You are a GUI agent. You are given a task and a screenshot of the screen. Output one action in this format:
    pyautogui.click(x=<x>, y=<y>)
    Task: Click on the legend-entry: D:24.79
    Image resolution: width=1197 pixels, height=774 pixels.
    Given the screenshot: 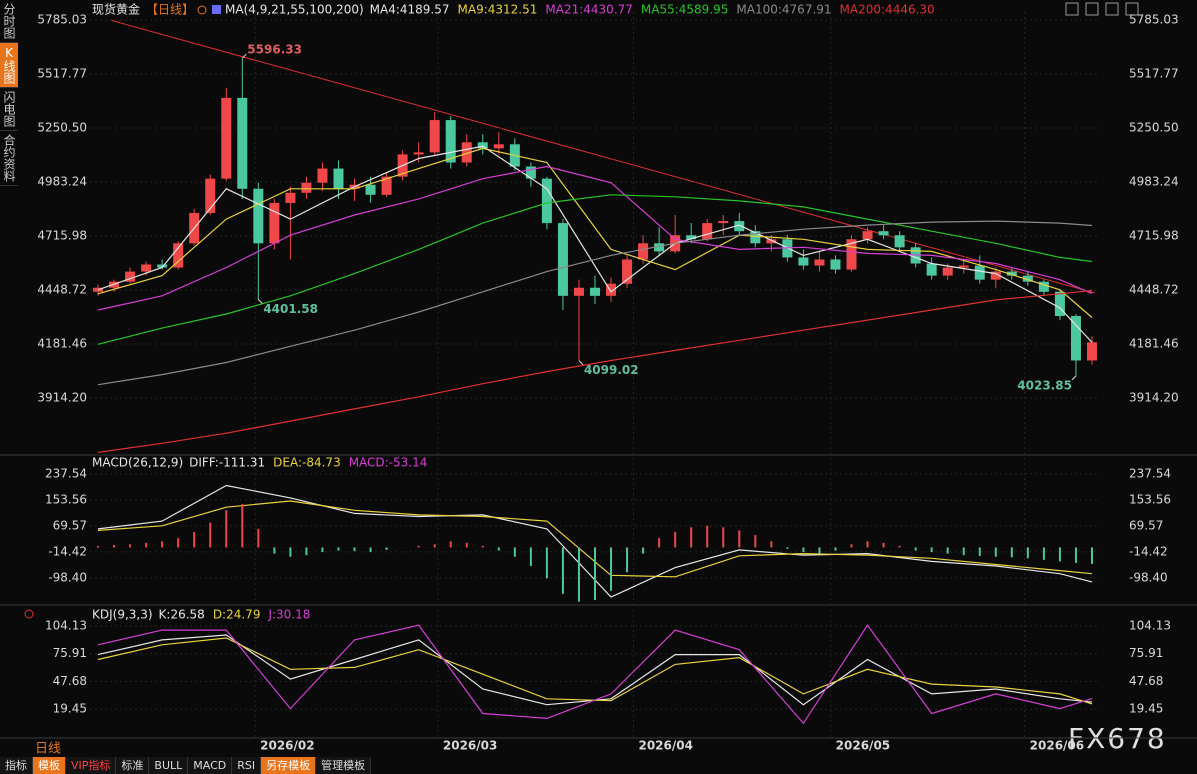 What is the action you would take?
    pyautogui.click(x=237, y=615)
    